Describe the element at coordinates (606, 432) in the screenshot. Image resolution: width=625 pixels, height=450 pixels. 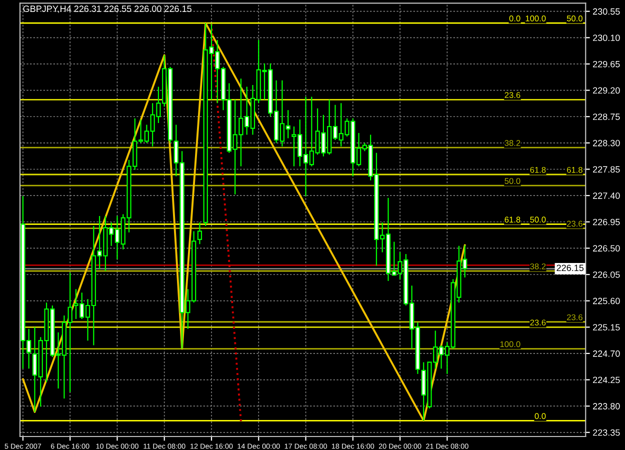
I see `y-tick-label: 223.35` at that location.